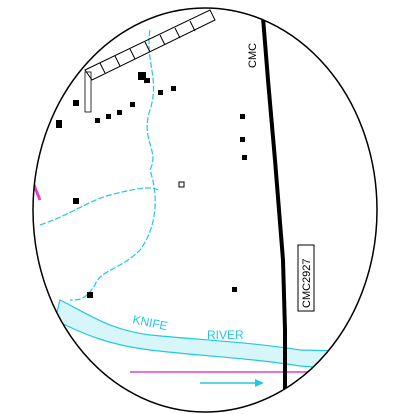 The width and height of the screenshot is (404, 414). What do you see at coordinates (259, 383) in the screenshot?
I see `flow-arrow-head` at bounding box center [259, 383].